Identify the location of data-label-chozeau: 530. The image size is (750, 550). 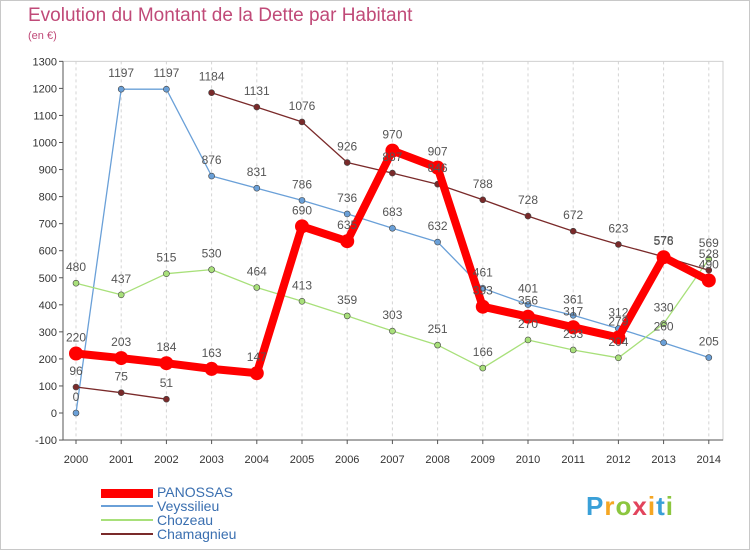
(212, 254).